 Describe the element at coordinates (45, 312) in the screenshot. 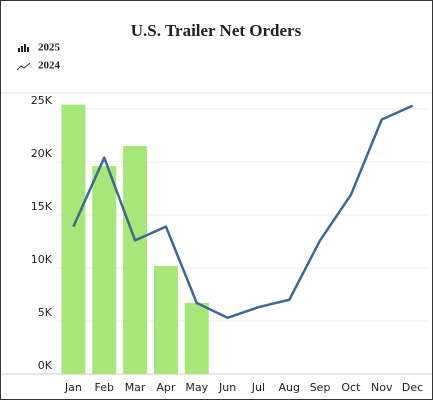

I see `y-tick-label: 5K` at that location.